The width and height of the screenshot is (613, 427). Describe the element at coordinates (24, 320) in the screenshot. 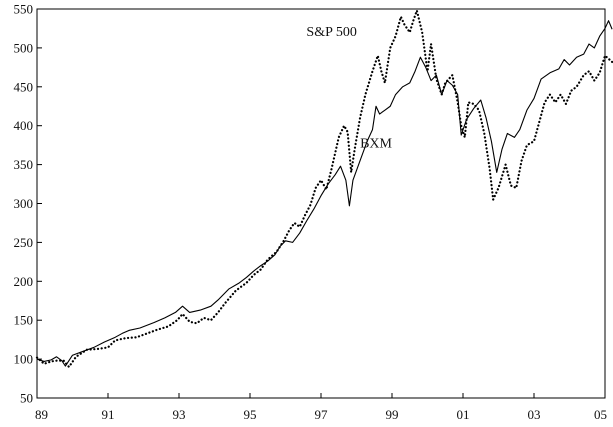

I see `y-tick-label: 150` at that location.